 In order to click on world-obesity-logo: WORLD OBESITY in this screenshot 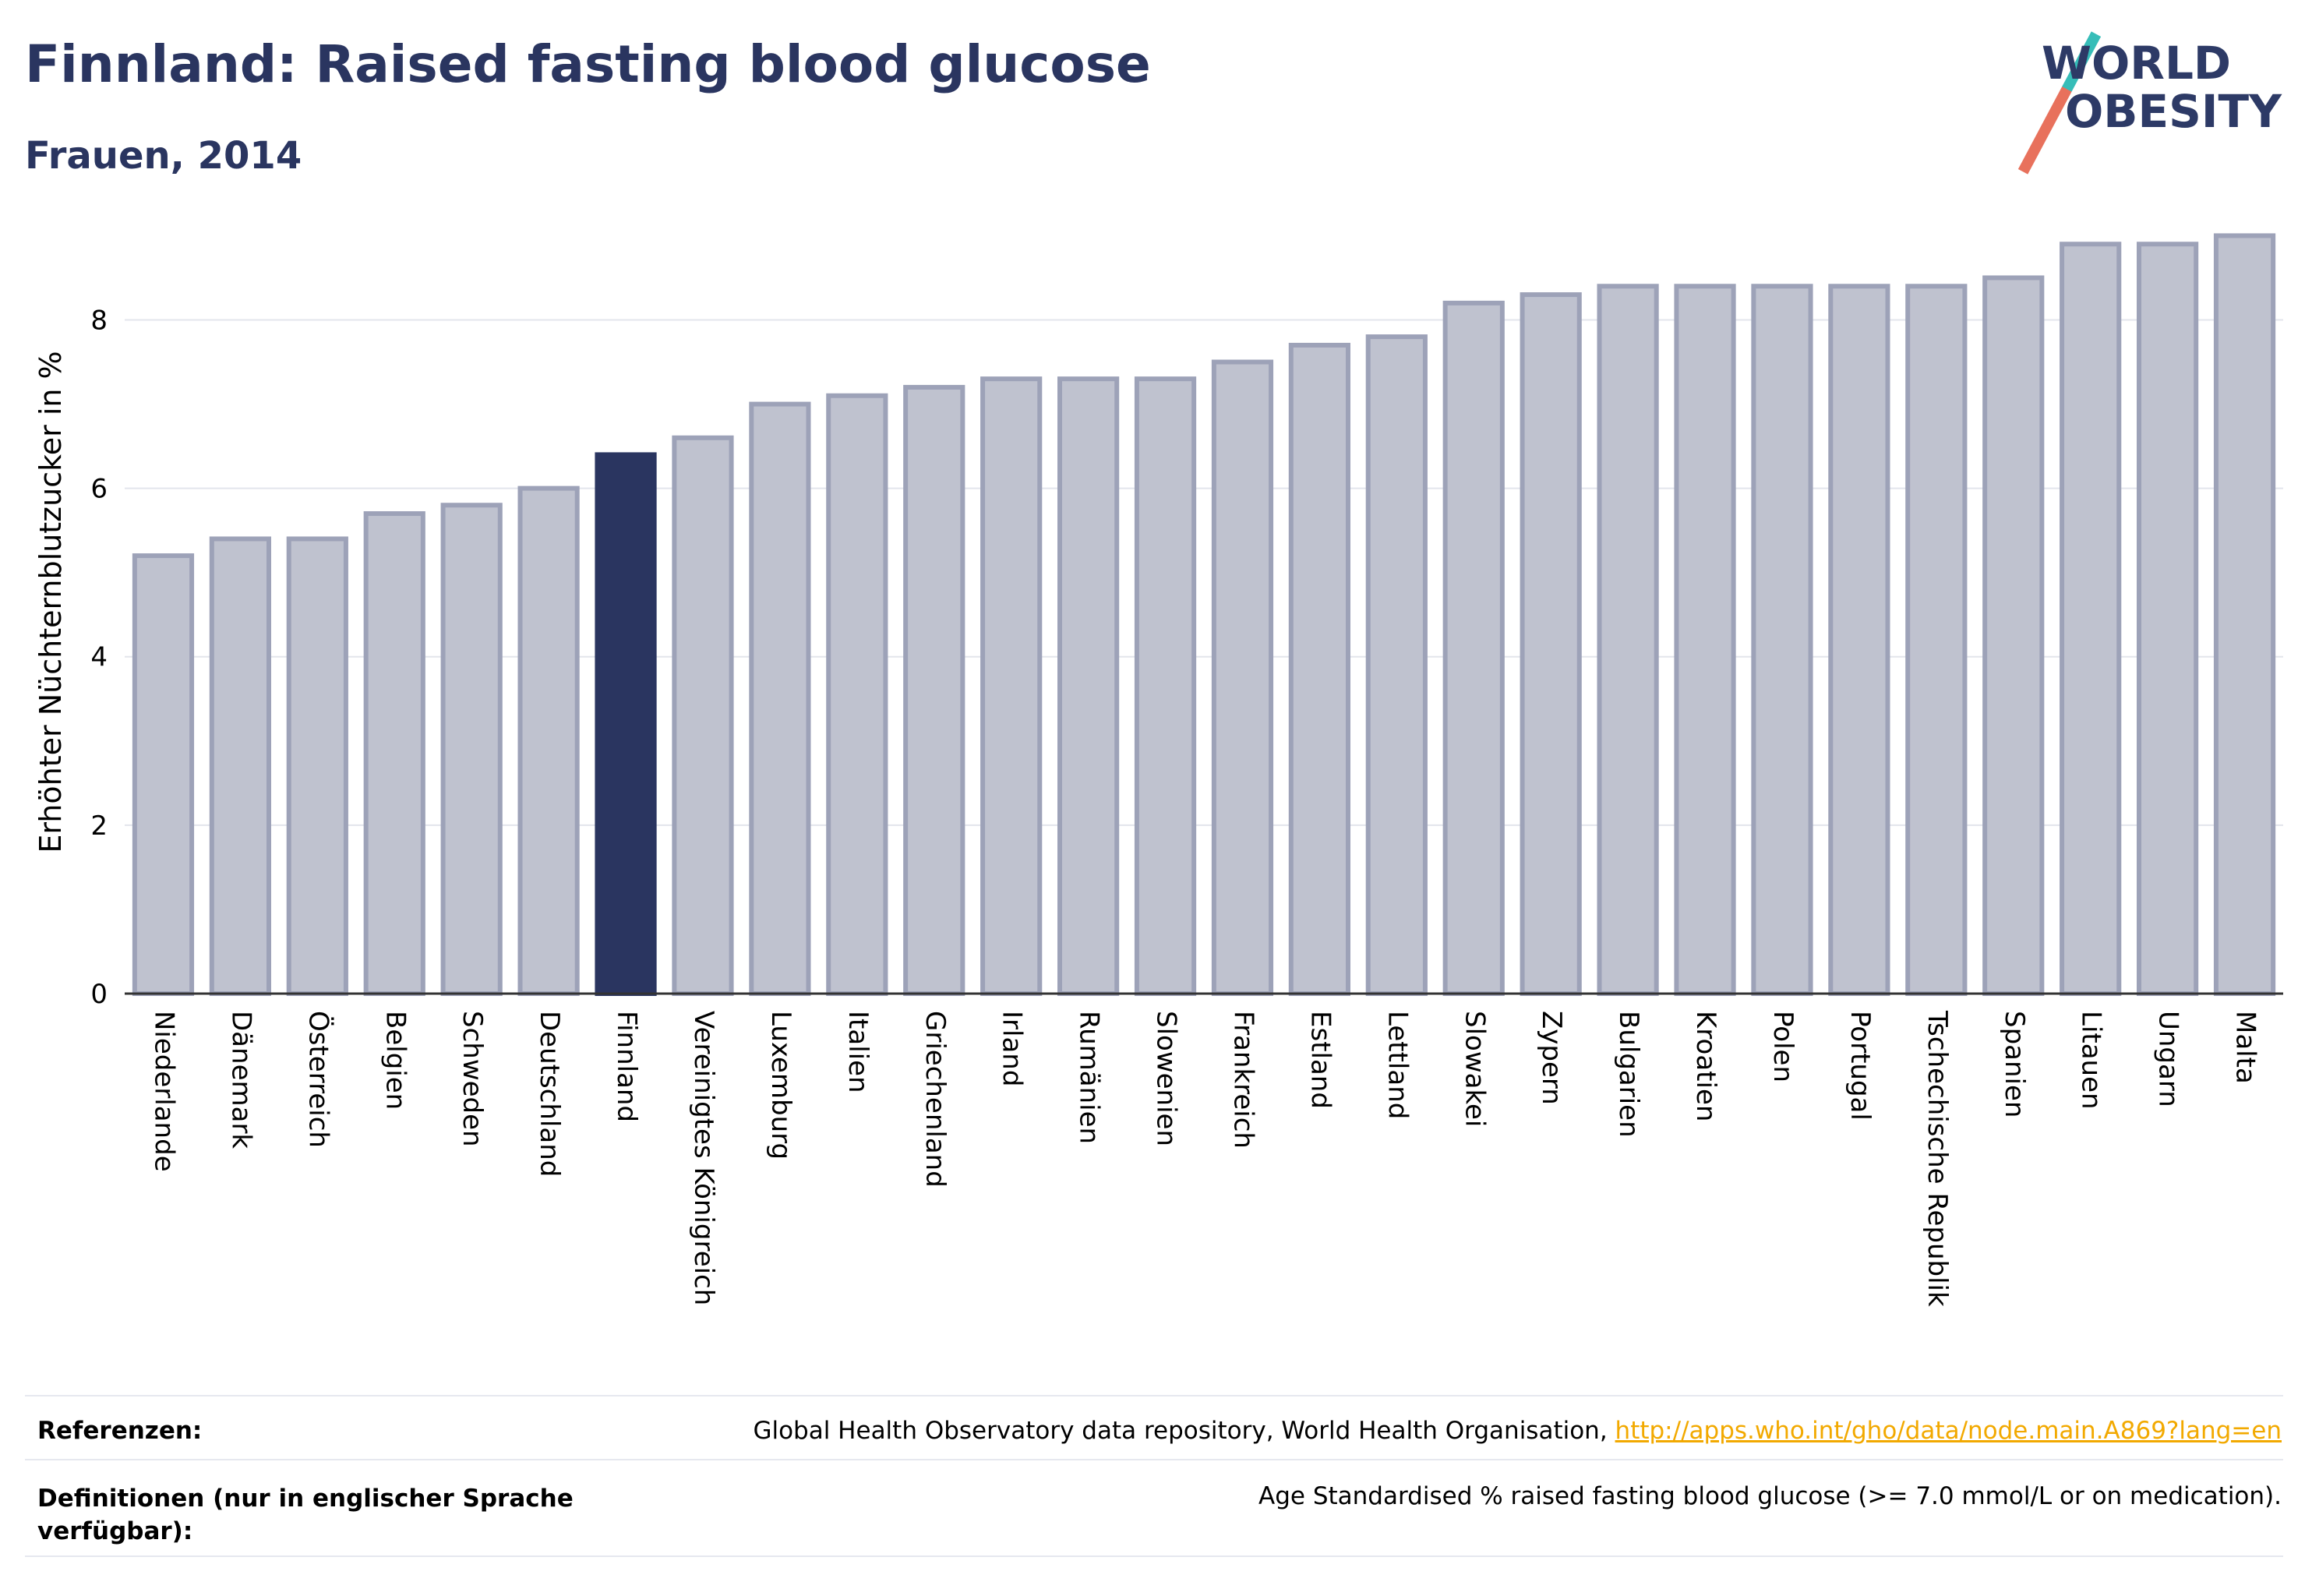, I will do `click(2150, 103)`.